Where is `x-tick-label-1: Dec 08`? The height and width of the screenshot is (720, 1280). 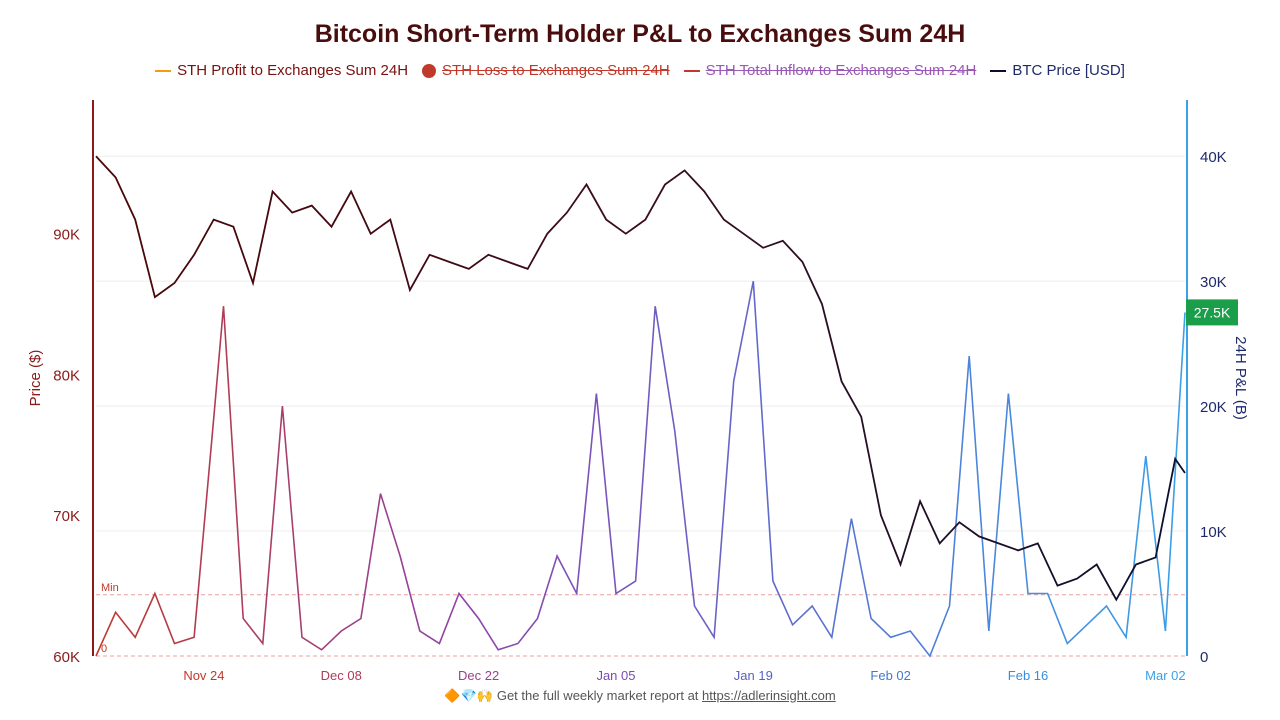 x-tick-label-1: Dec 08 is located at coordinates (341, 675).